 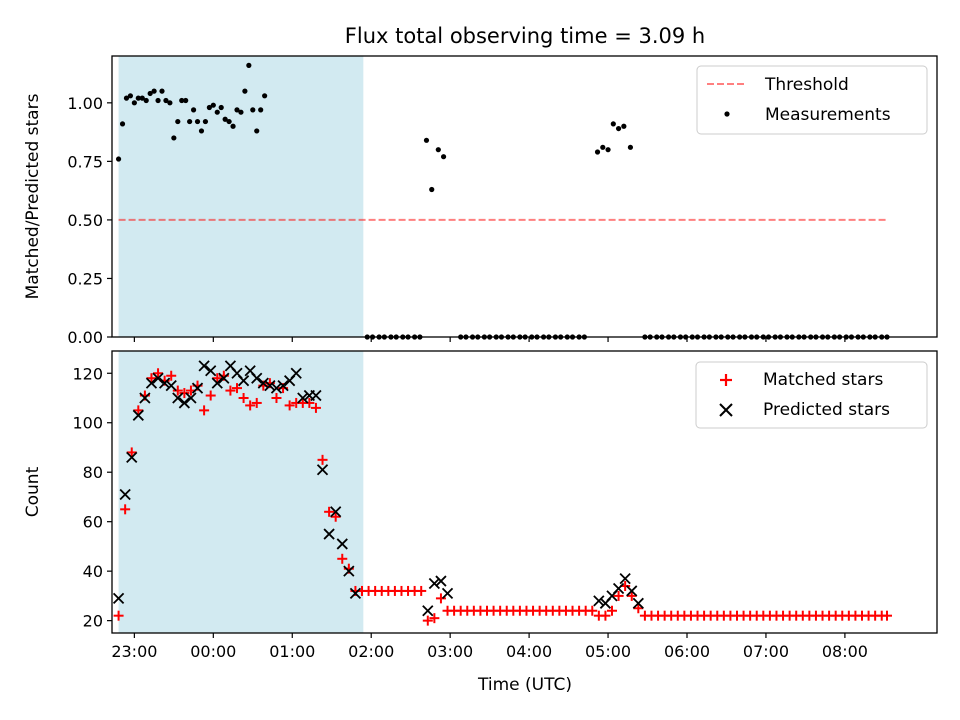 What do you see at coordinates (726, 410) in the screenshot?
I see `legend-predicted-swatch` at bounding box center [726, 410].